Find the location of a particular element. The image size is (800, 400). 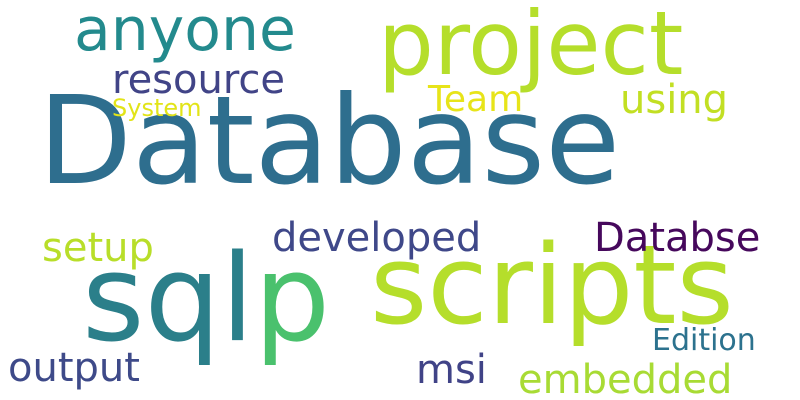

word-using: using is located at coordinates (674, 100).